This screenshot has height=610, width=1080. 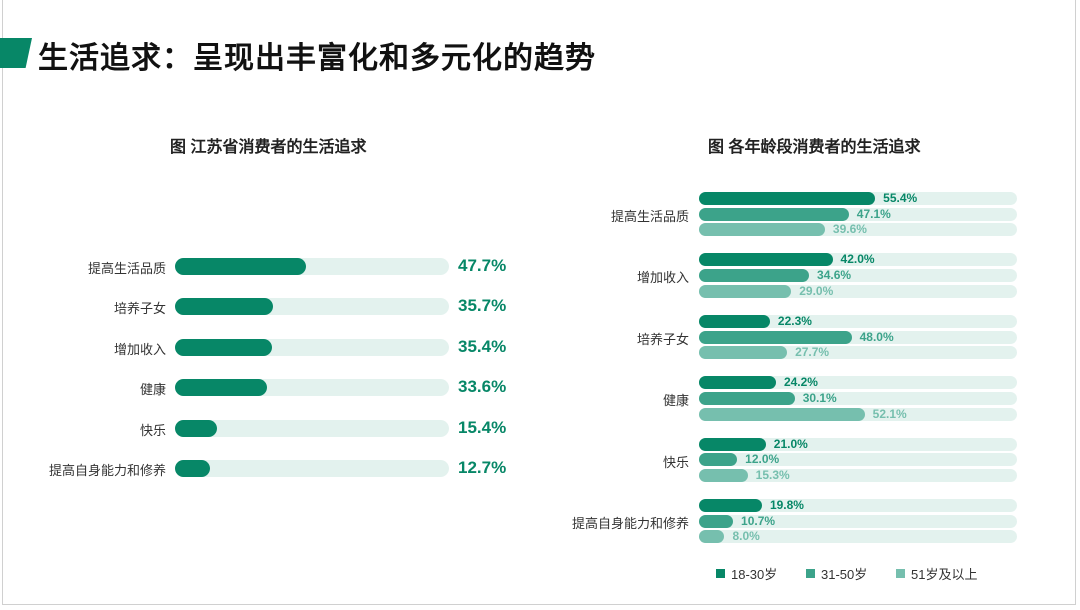 I want to click on value-label: 34.6%, so click(x=834, y=275).